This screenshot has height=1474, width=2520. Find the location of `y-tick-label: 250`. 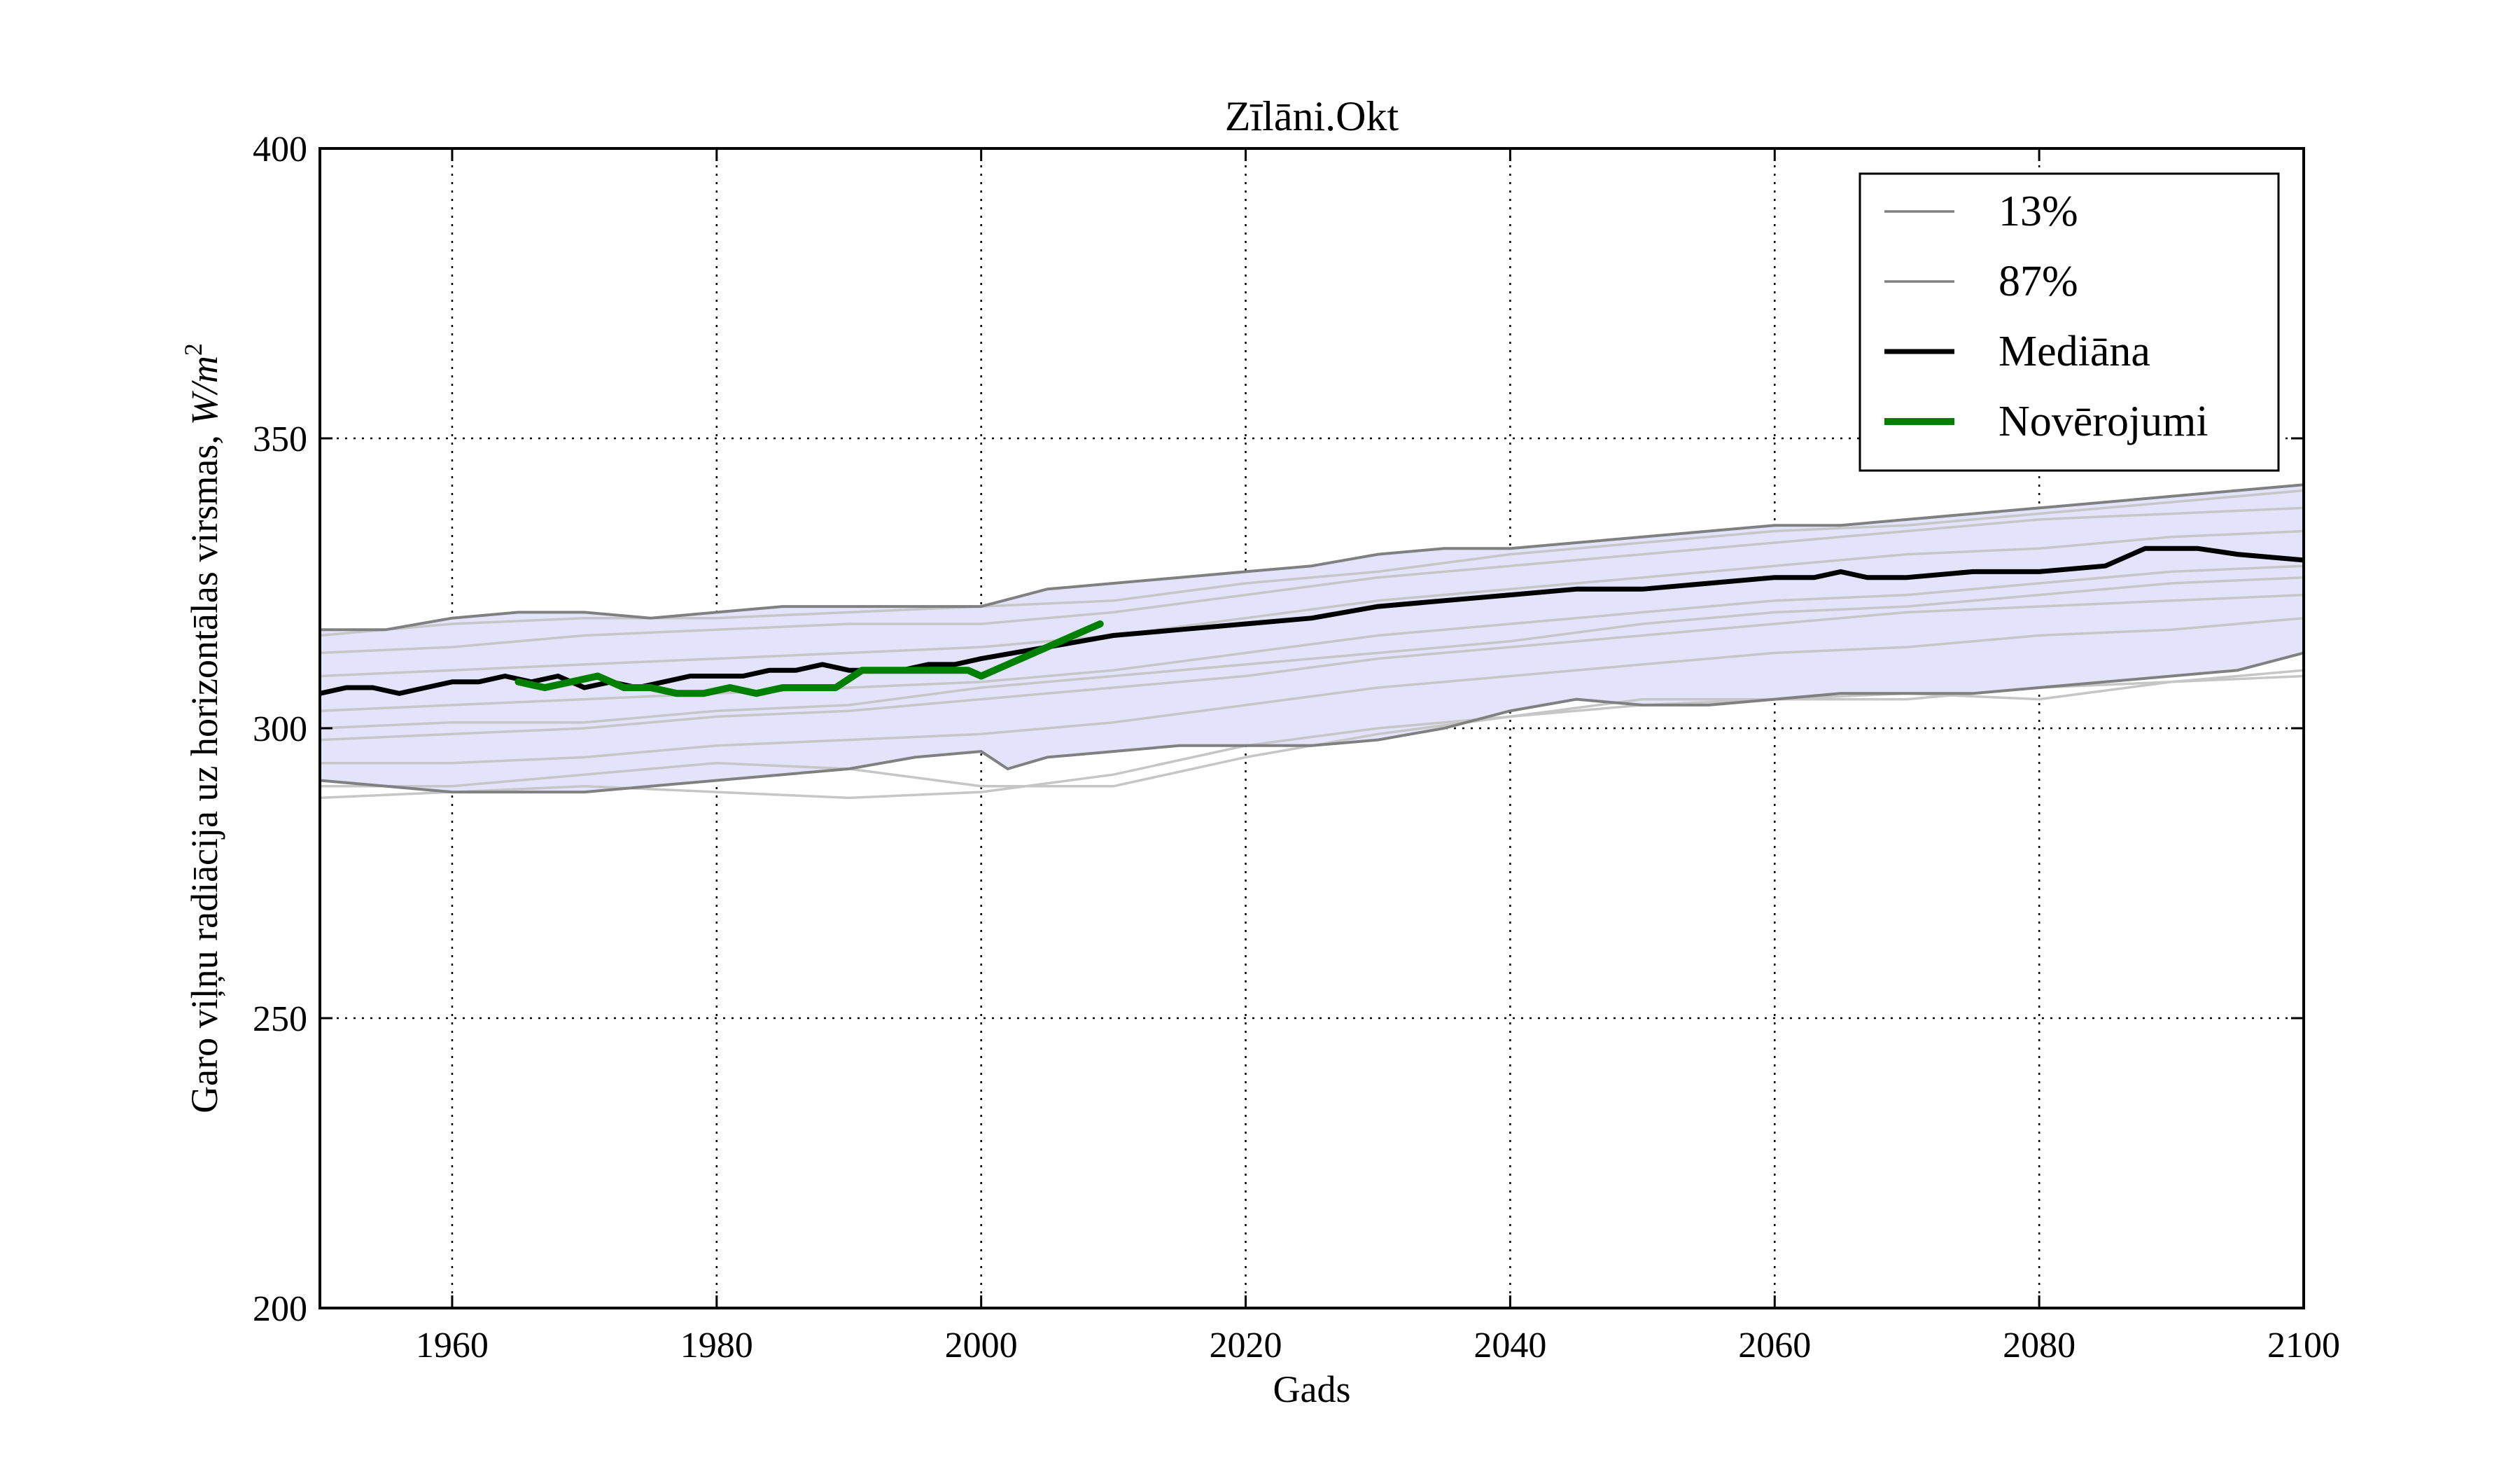

y-tick-label: 250 is located at coordinates (280, 1019).